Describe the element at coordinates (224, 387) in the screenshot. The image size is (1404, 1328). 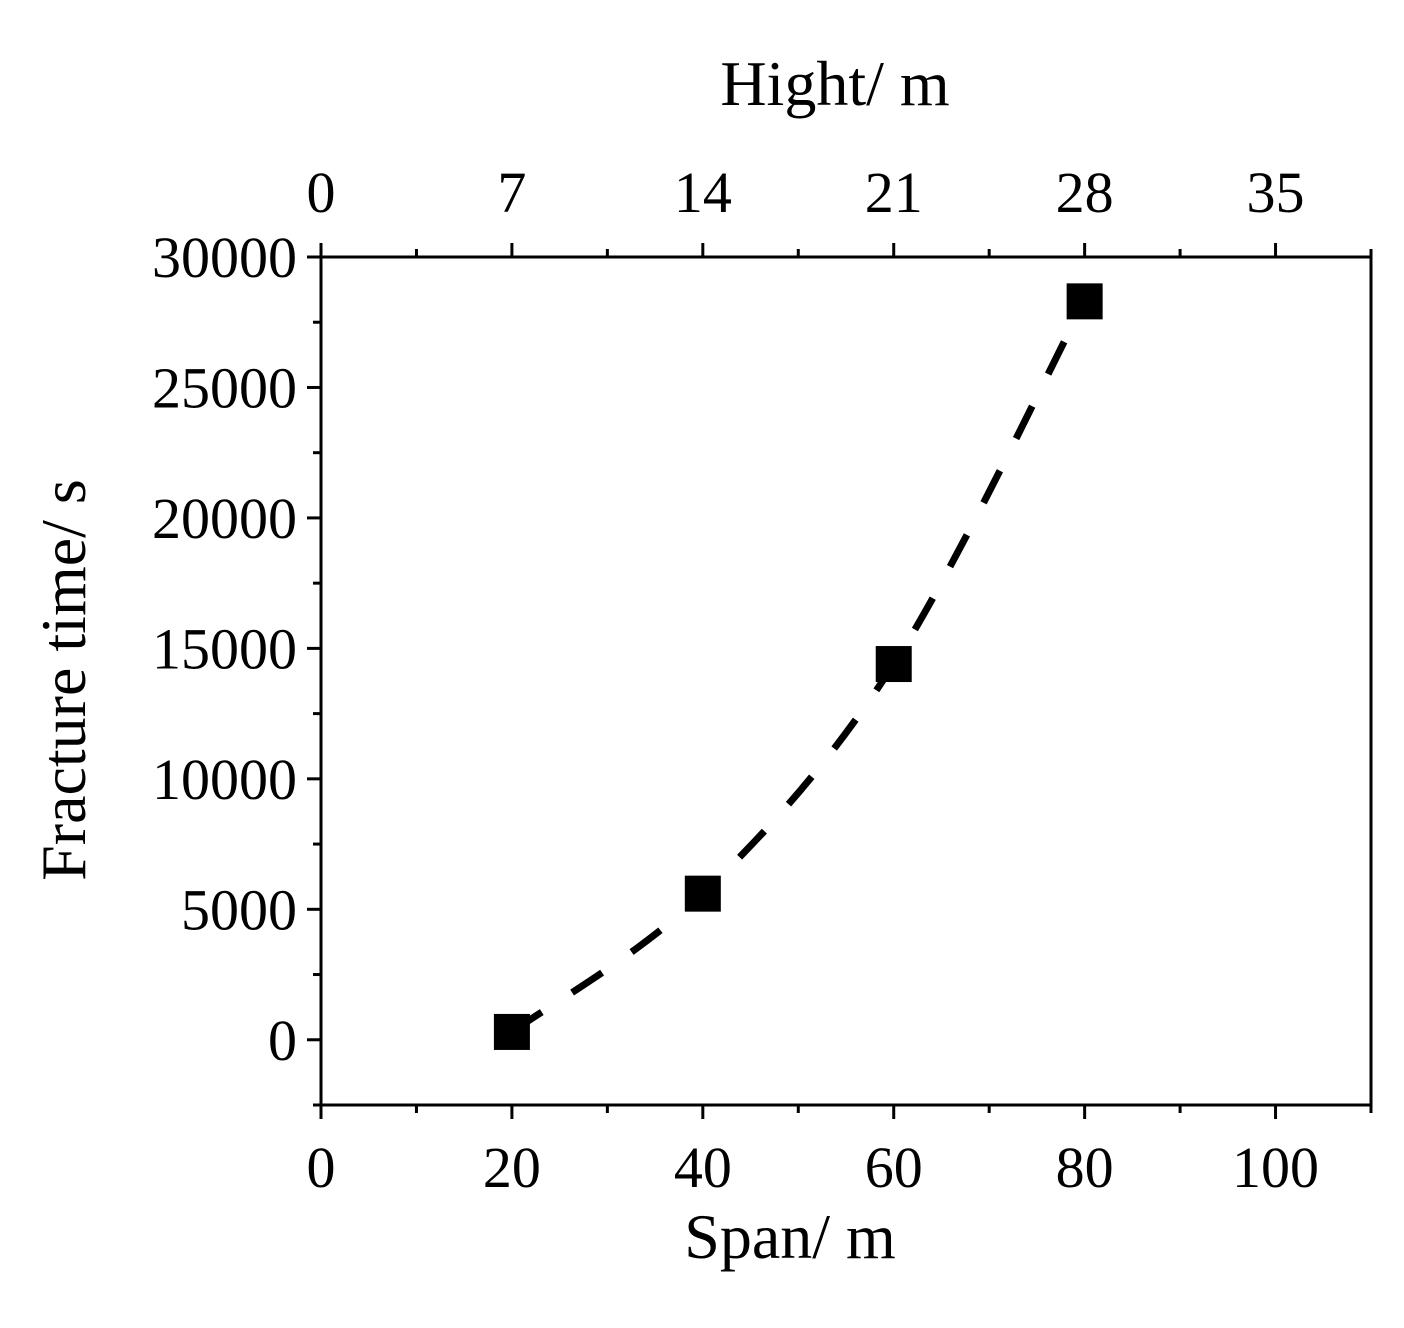
I see `y-tick-label: 25000` at that location.